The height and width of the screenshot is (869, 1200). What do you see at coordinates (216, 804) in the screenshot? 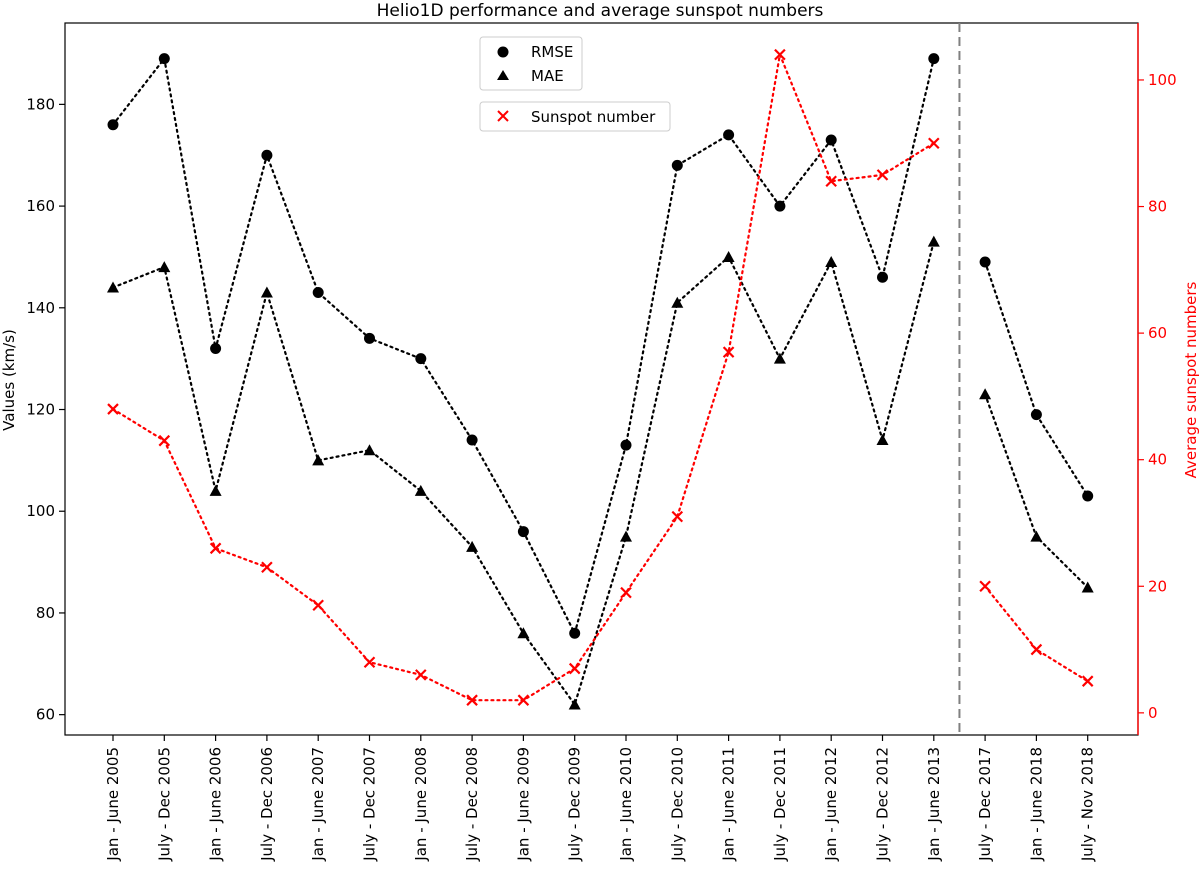
I see `x-tick-label: Jan - June 2006` at bounding box center [216, 804].